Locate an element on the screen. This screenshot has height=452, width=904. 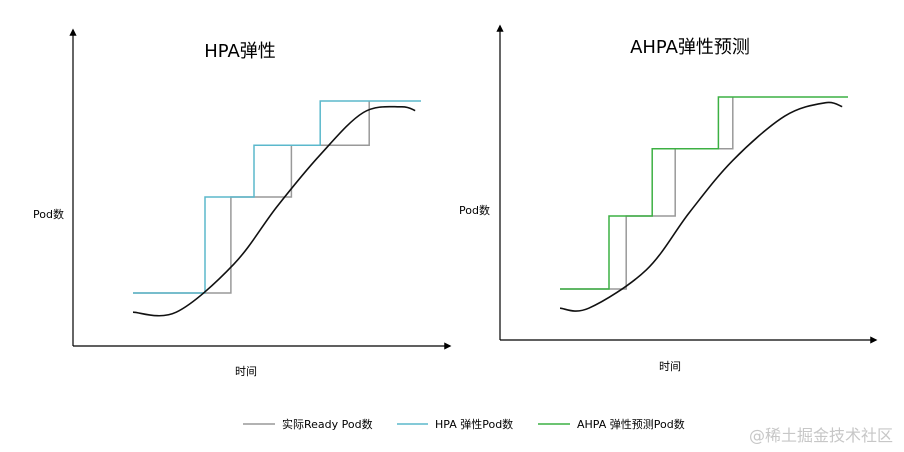
legend: 实际Ready Pod数 HPA 弹性Pod数 AHPA 弹性预测Pod数 is located at coordinates (464, 424).